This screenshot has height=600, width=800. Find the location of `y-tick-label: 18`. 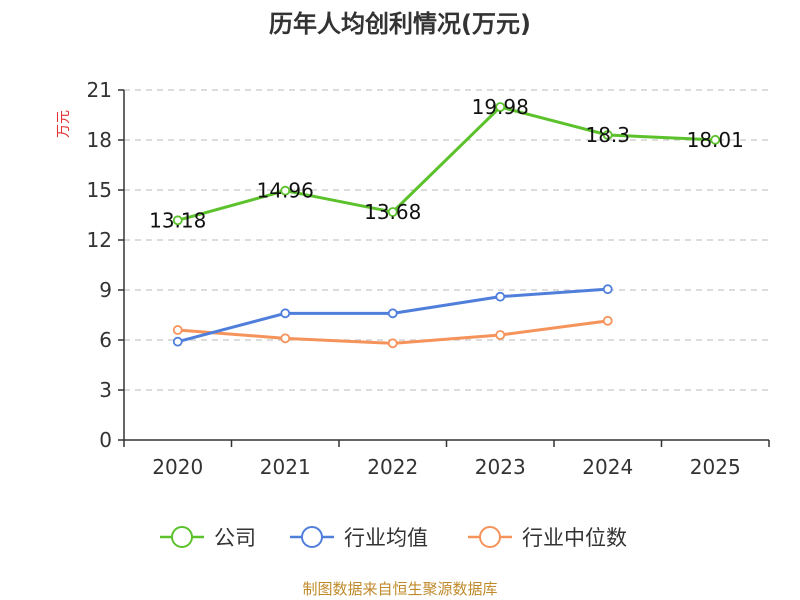

y-tick-label: 18 is located at coordinates (99, 140).